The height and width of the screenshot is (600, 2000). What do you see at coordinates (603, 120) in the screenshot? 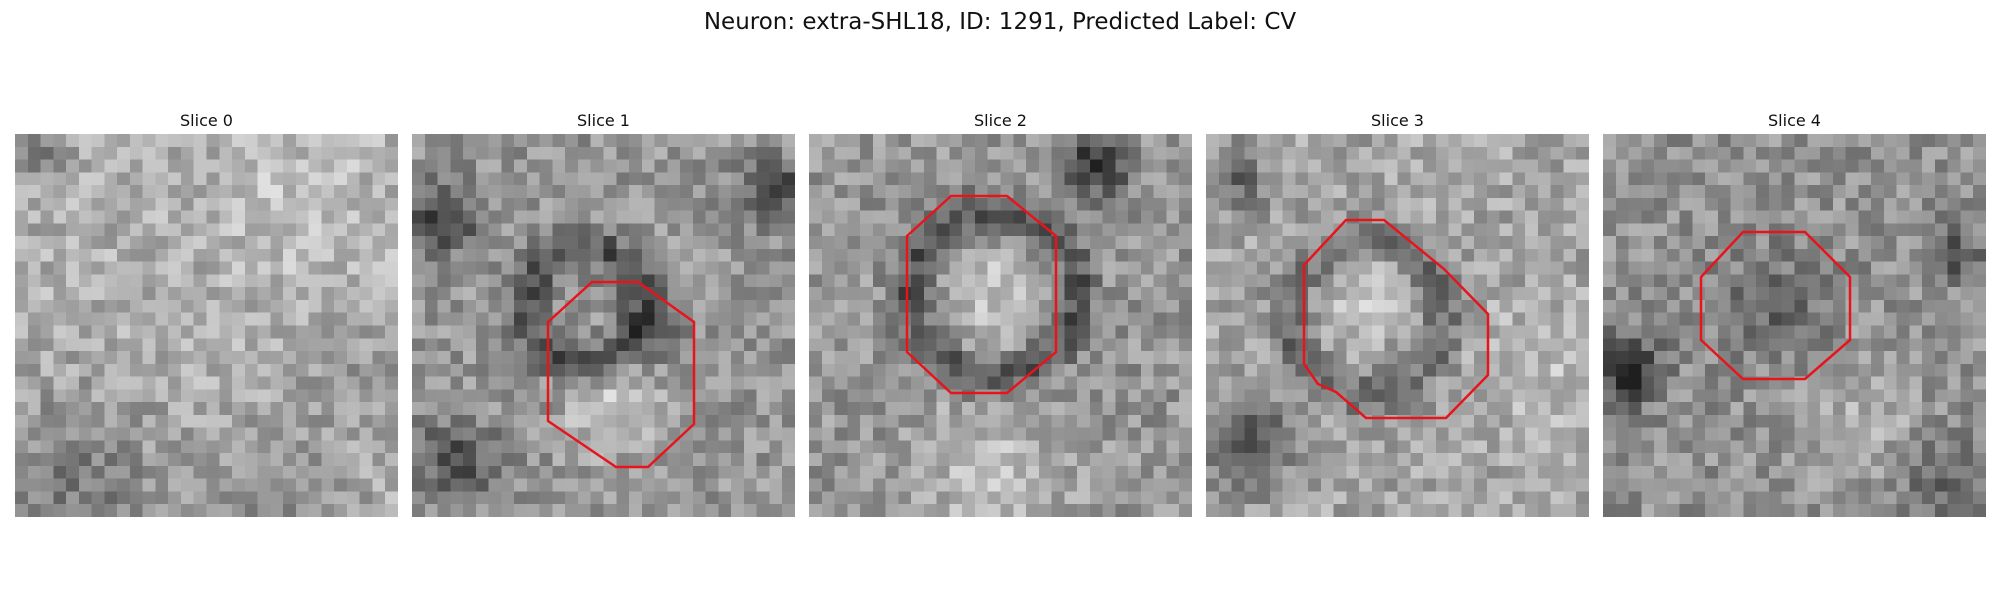
I see `slice-title-1: Slice 1` at bounding box center [603, 120].